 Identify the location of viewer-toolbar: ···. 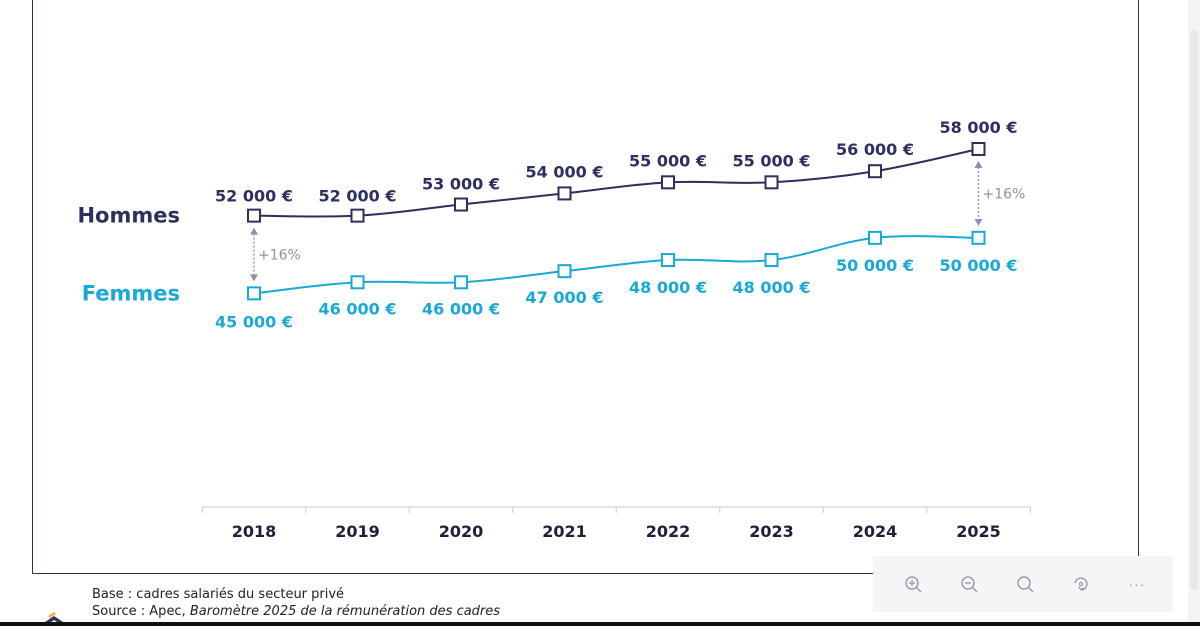
(1023, 584).